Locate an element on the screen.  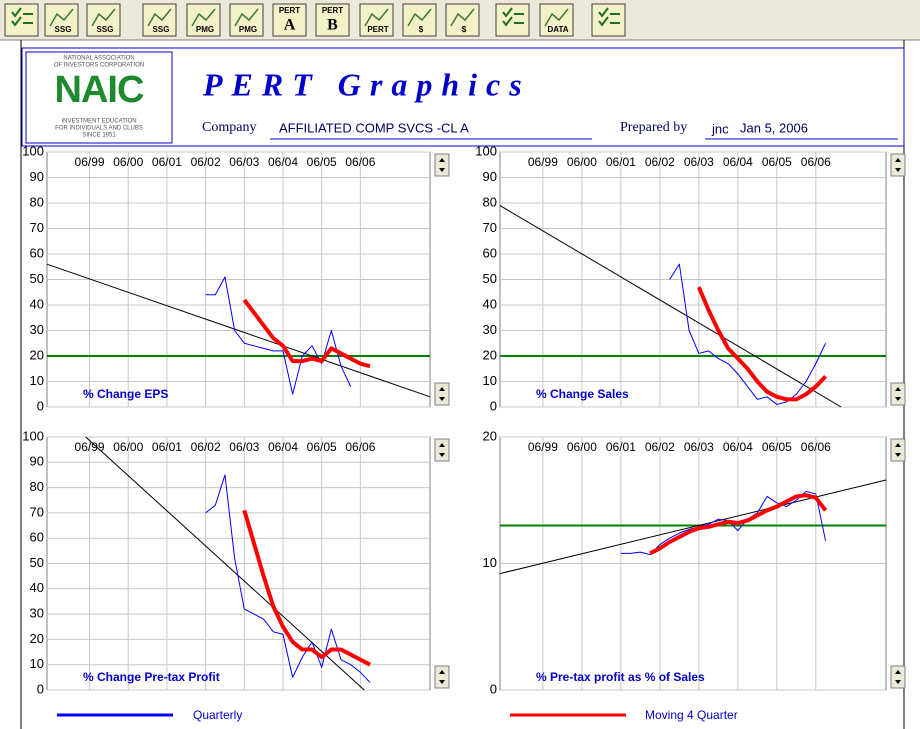
logo-text: OF INVESTORS CORPORATION is located at coordinates (99, 66).